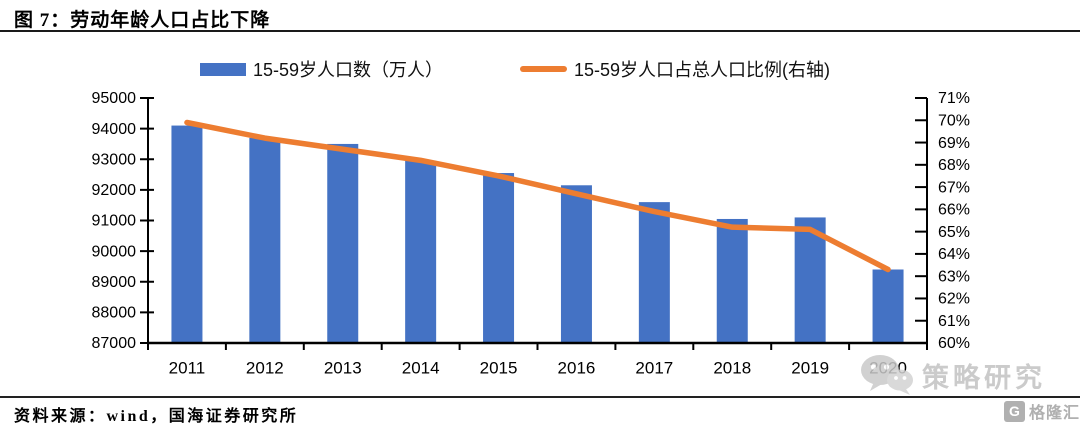 The height and width of the screenshot is (430, 1080). I want to click on bar-2019, so click(810, 280).